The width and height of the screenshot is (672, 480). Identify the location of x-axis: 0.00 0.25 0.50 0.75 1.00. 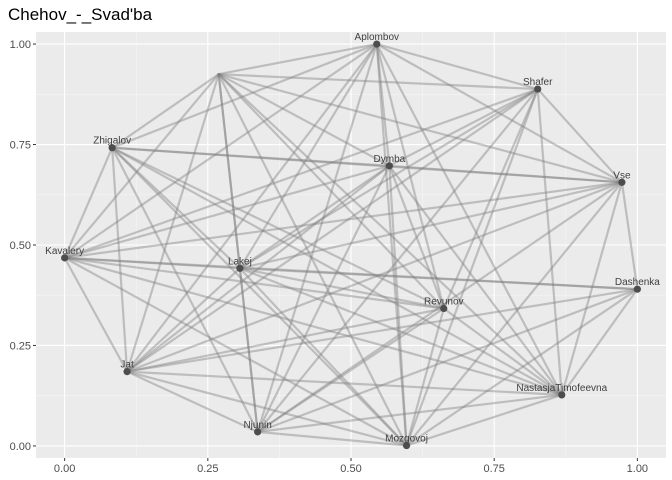
(351, 466).